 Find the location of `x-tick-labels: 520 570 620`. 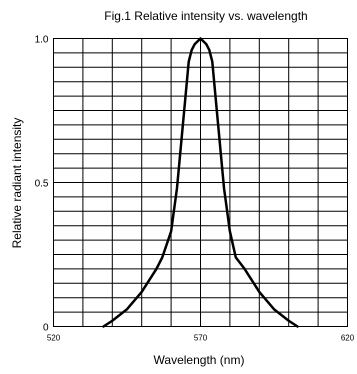

x-tick-labels: 520 570 620 is located at coordinates (201, 338).